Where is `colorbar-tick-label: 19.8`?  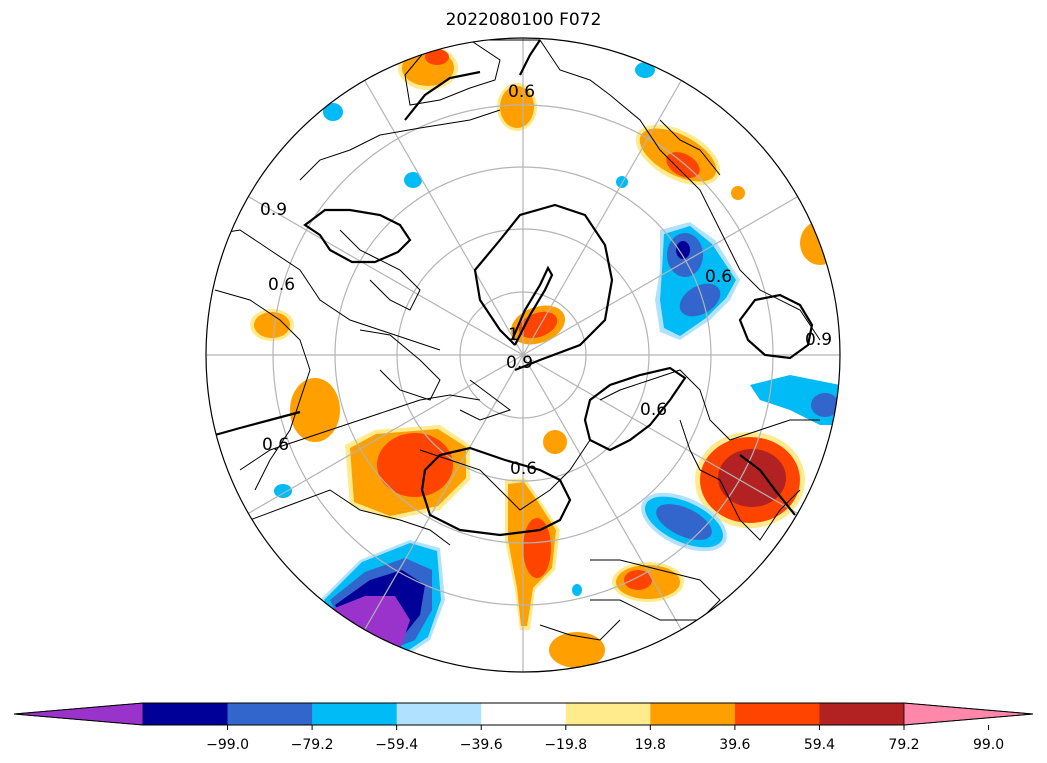 colorbar-tick-label: 19.8 is located at coordinates (650, 745).